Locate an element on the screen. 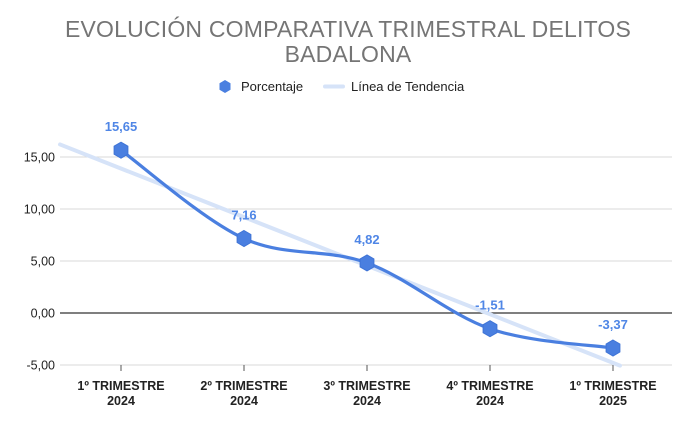 The image size is (696, 423). chart-title-line-2: BADALONA is located at coordinates (348, 54).